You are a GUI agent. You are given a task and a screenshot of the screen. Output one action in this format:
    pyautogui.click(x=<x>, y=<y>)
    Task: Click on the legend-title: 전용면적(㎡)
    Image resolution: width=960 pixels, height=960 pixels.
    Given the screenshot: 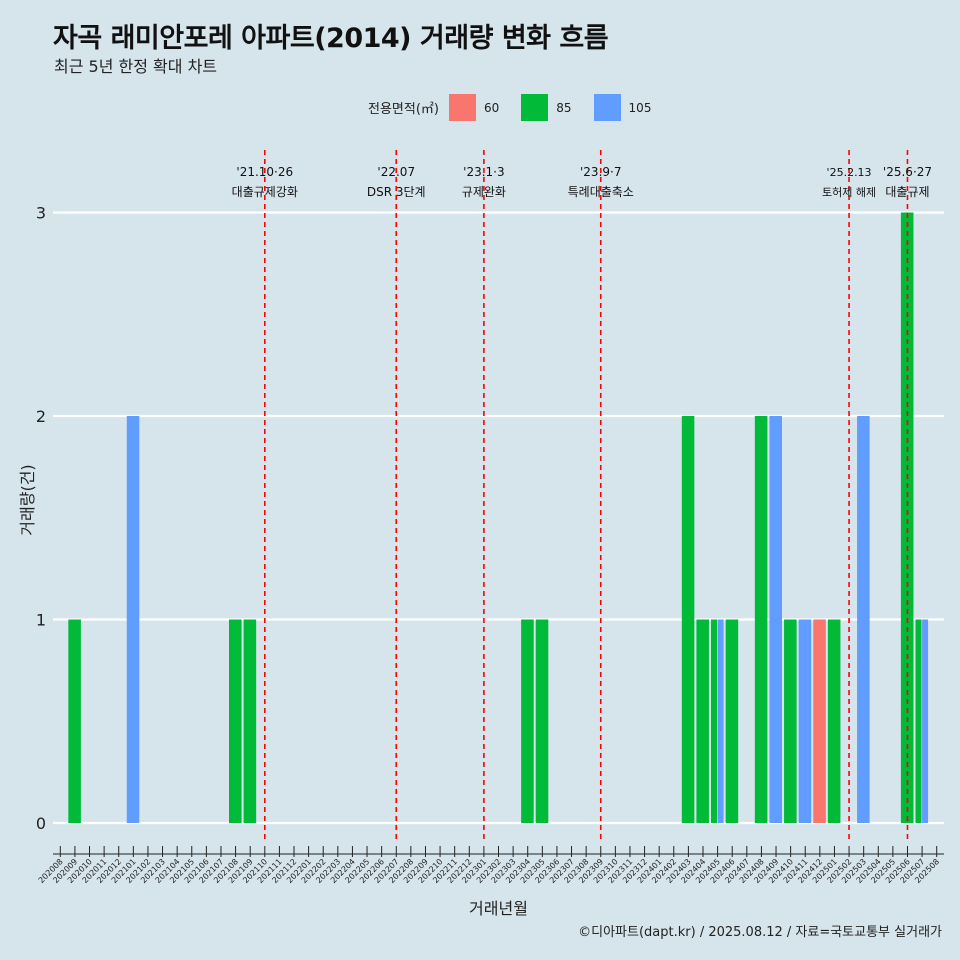 What is the action you would take?
    pyautogui.click(x=403, y=109)
    